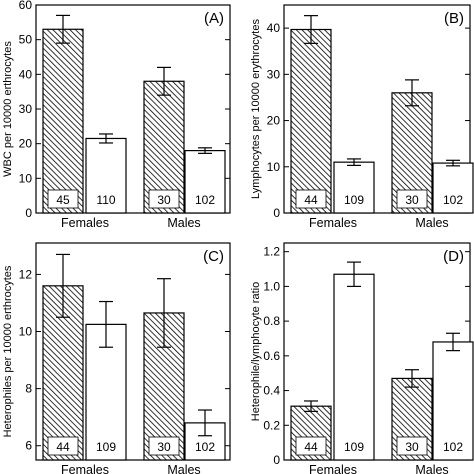 This screenshot has height=474, width=474. What do you see at coordinates (213, 256) in the screenshot?
I see `panel-label: (C)` at bounding box center [213, 256].